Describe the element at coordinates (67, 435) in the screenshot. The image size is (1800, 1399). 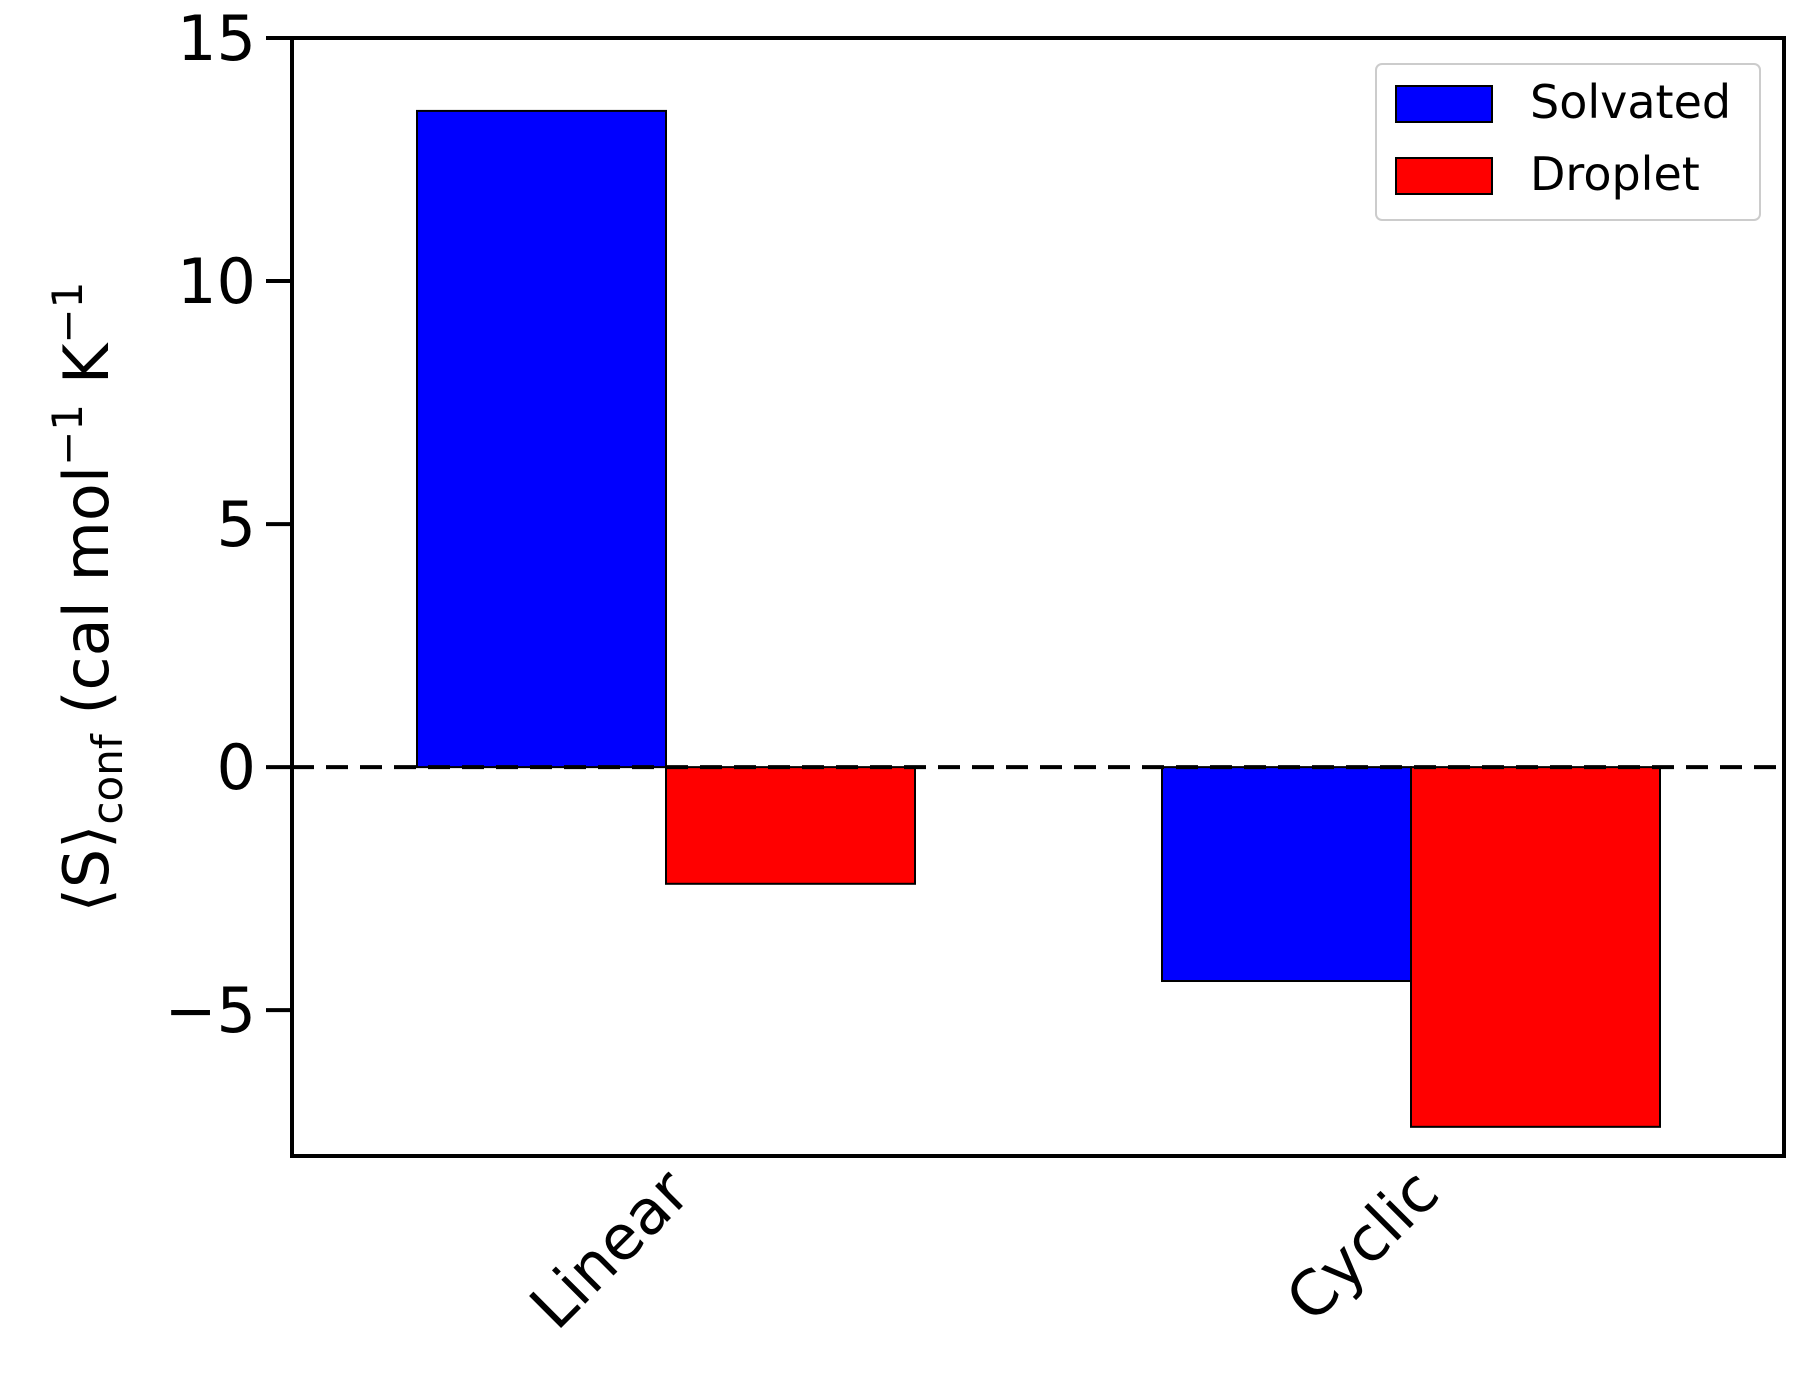
I see `y-label-exp1: −1` at that location.